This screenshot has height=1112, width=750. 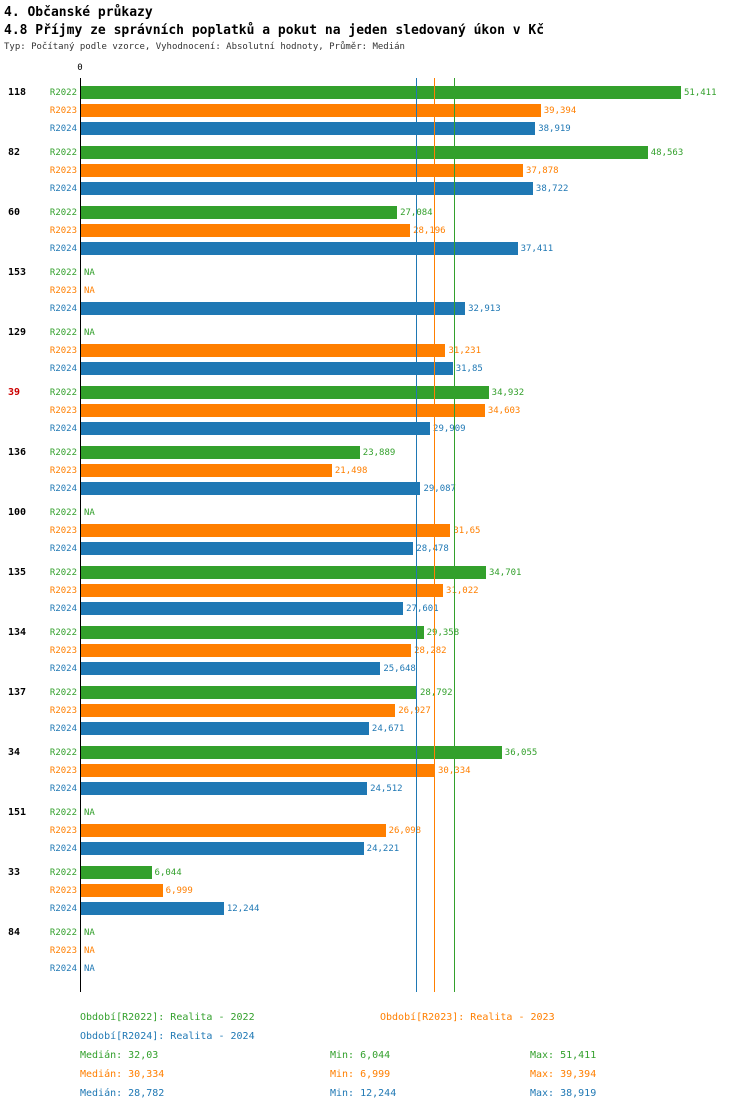 I want to click on stat-min-r2023: Min: 6,999, so click(x=360, y=1074).